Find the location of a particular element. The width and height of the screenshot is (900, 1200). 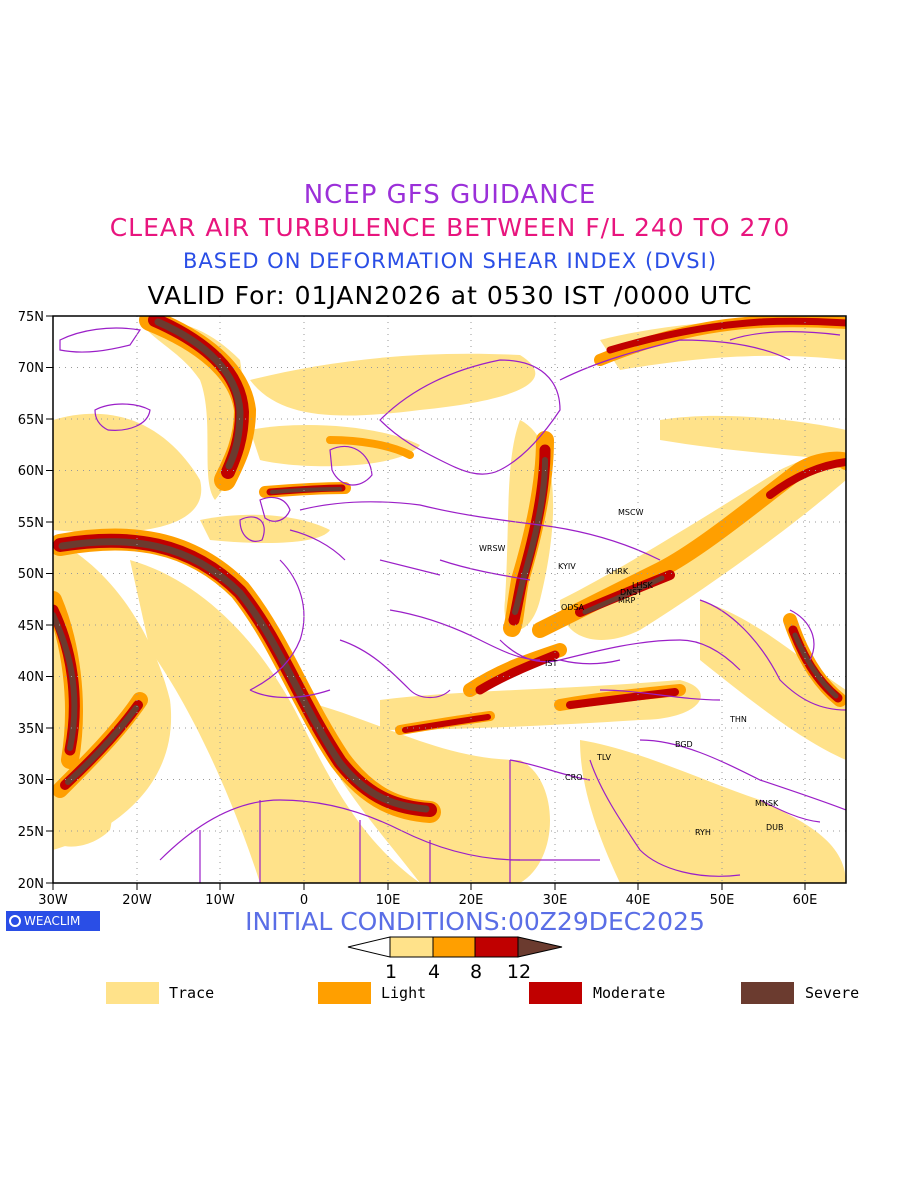

city-label: MRP is located at coordinates (626, 600).